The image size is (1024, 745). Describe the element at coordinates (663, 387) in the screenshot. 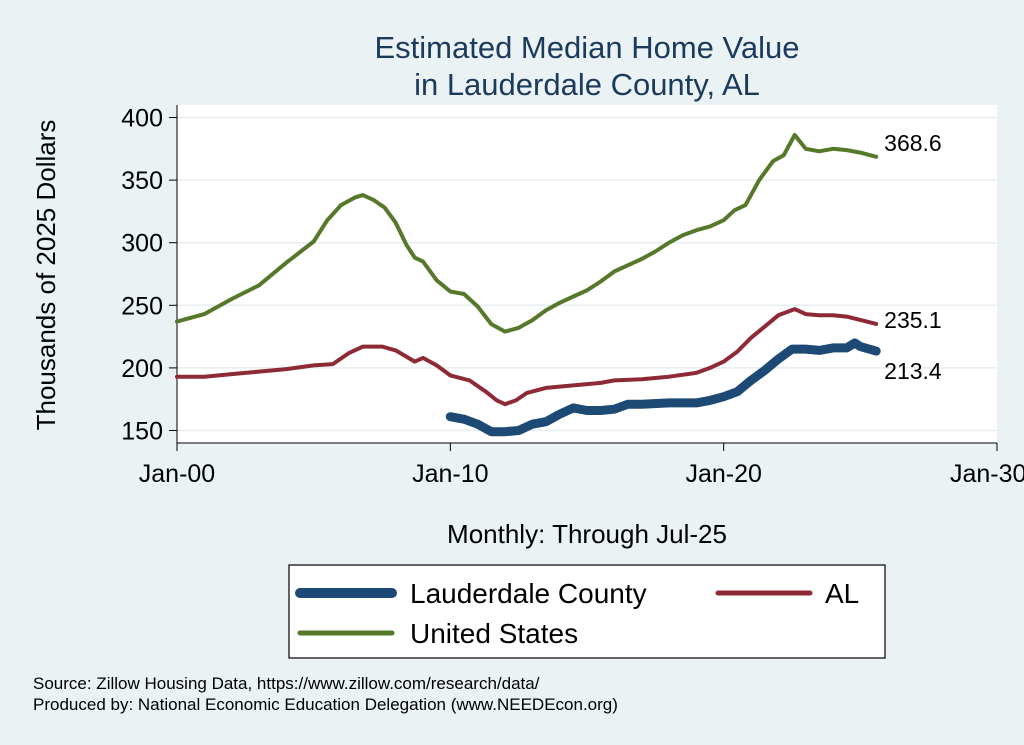

I see `series-line-lauderdale-county` at that location.